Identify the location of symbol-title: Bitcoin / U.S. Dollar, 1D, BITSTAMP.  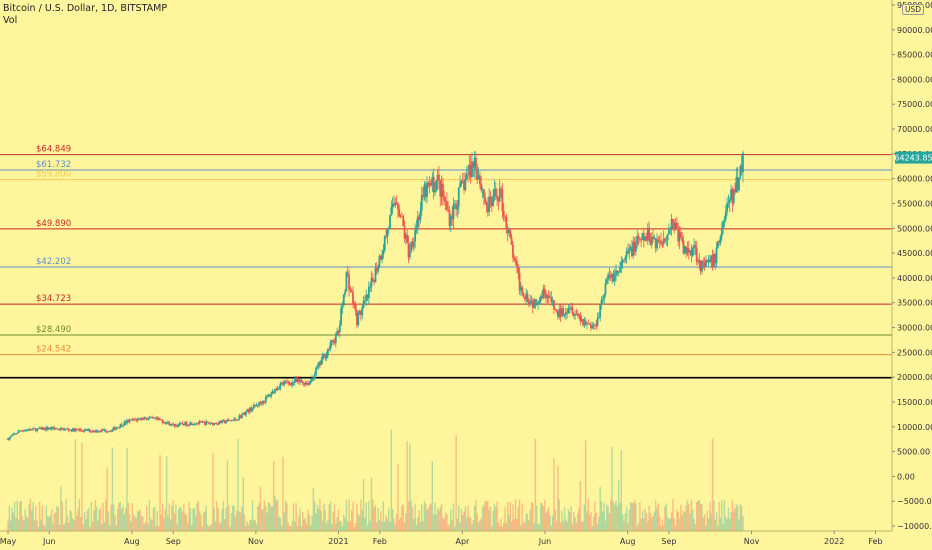
(85, 8).